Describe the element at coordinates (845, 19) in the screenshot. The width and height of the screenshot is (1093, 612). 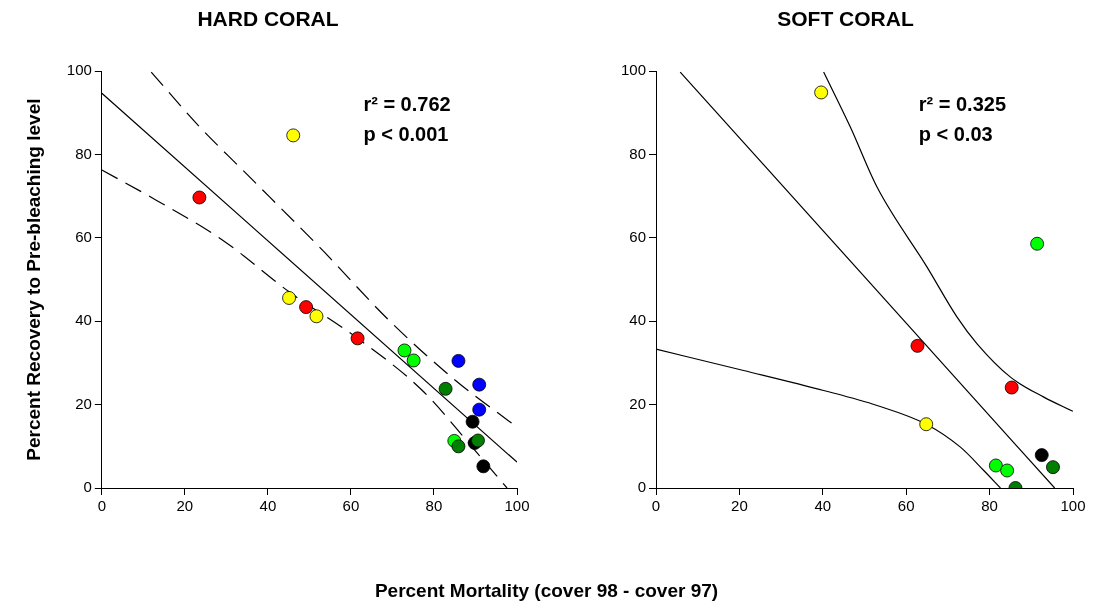
I see `chart-title: SOFT CORAL` at that location.